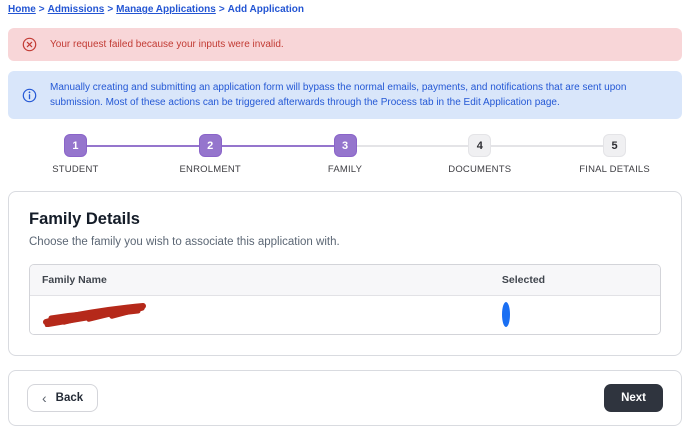 This screenshot has width=690, height=427. I want to click on stepper-step-student: 1 STUDENT, so click(75, 154).